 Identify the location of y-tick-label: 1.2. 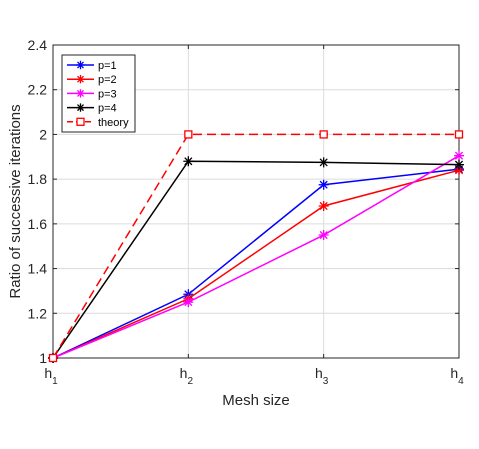
(38, 313).